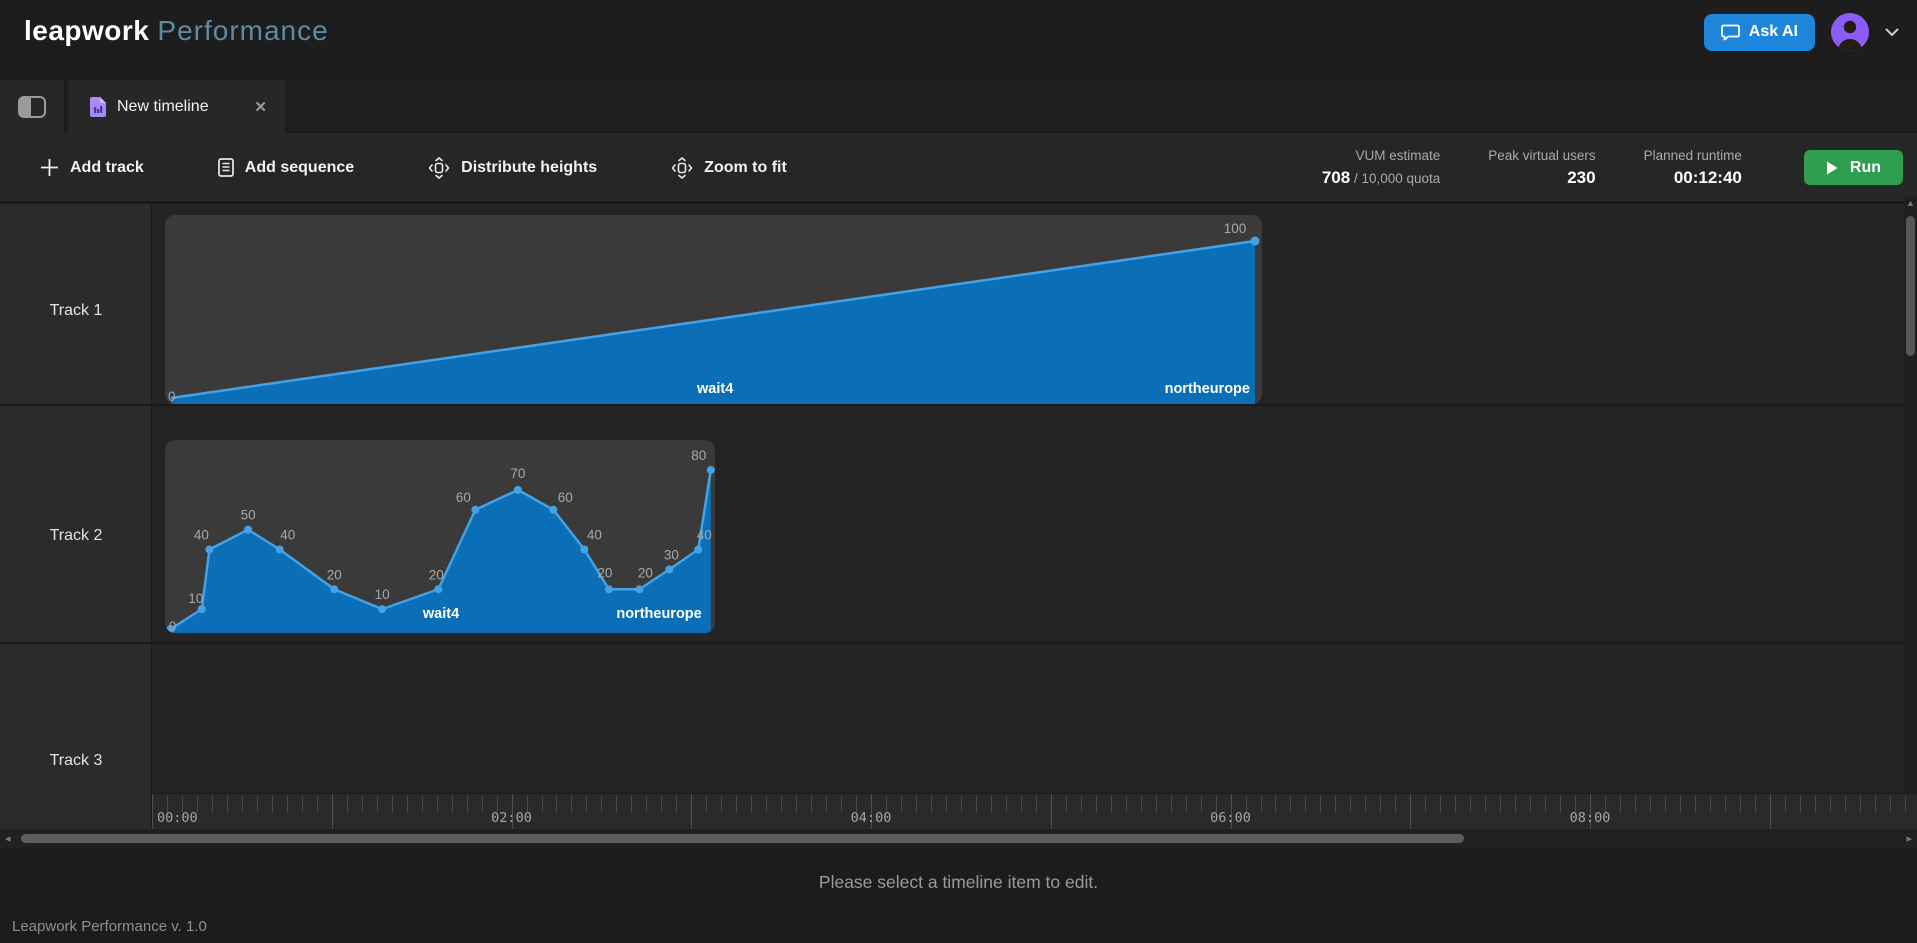  Describe the element at coordinates (1395, 178) in the screenshot. I see `stat-suffix: / 10,000 quota` at that location.